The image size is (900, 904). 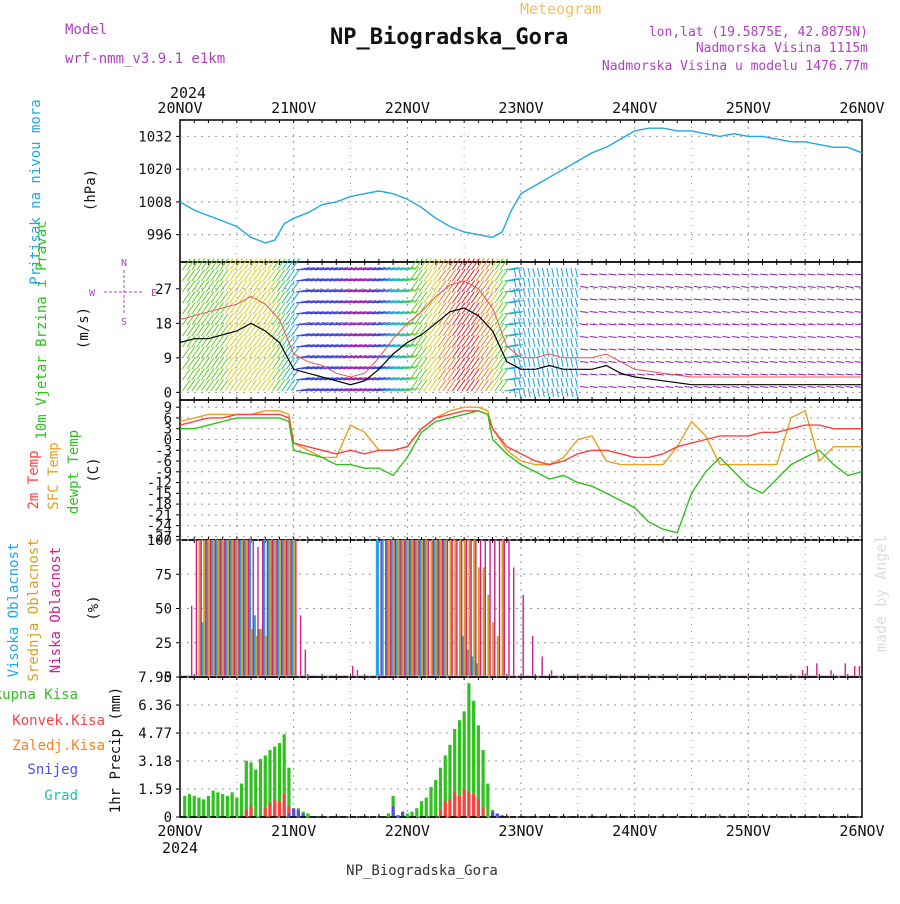 I want to click on compass-s: S, so click(x=124, y=322).